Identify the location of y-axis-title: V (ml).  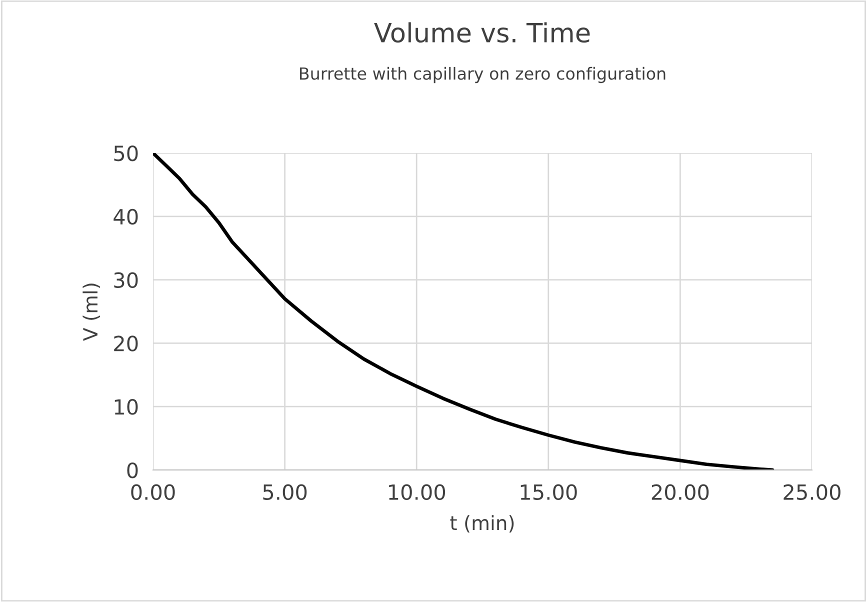
(91, 312).